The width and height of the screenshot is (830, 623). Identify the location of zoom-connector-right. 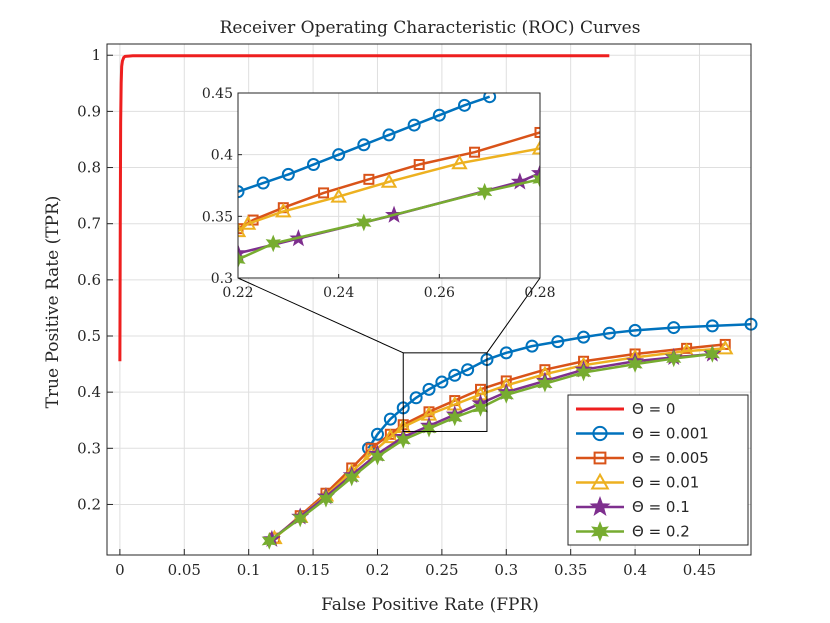
(513, 315).